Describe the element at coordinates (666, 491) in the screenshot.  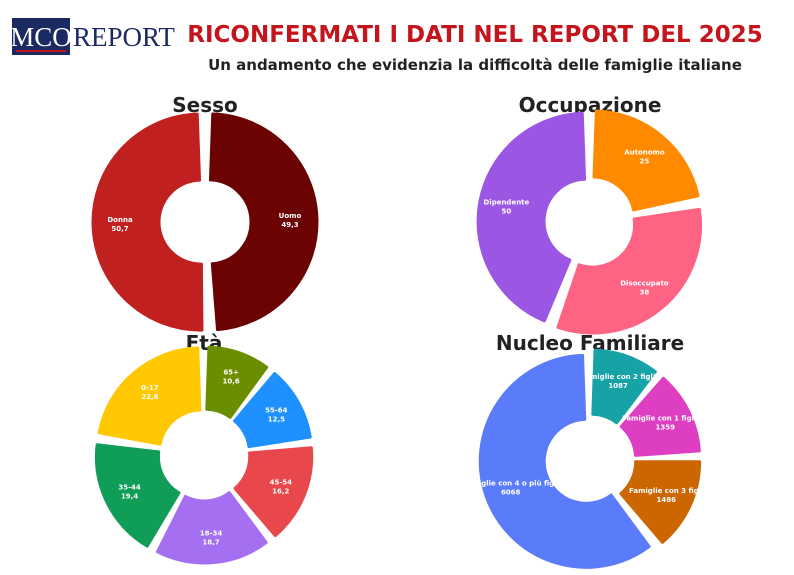
I see `segment-label: Famiglie con 3 figli` at that location.